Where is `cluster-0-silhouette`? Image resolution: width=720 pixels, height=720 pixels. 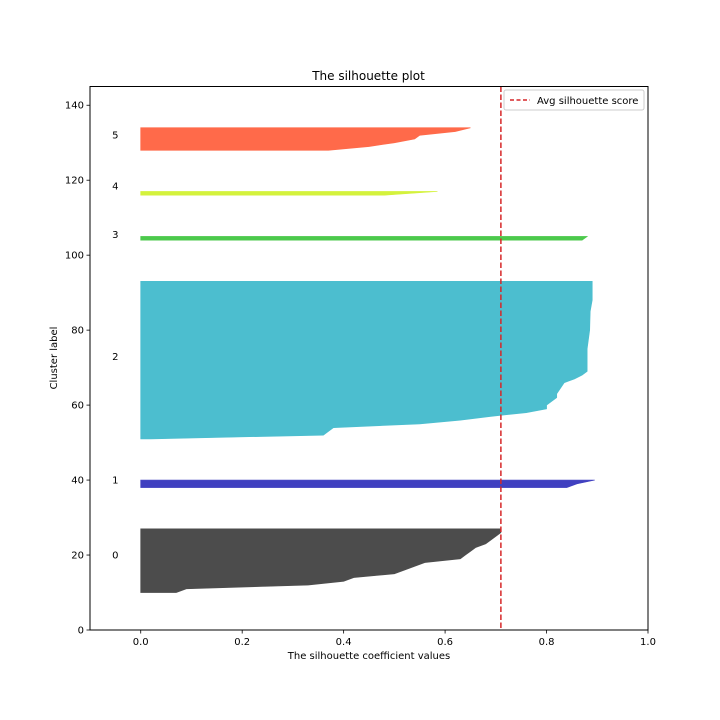 cluster-0-silhouette is located at coordinates (321, 560).